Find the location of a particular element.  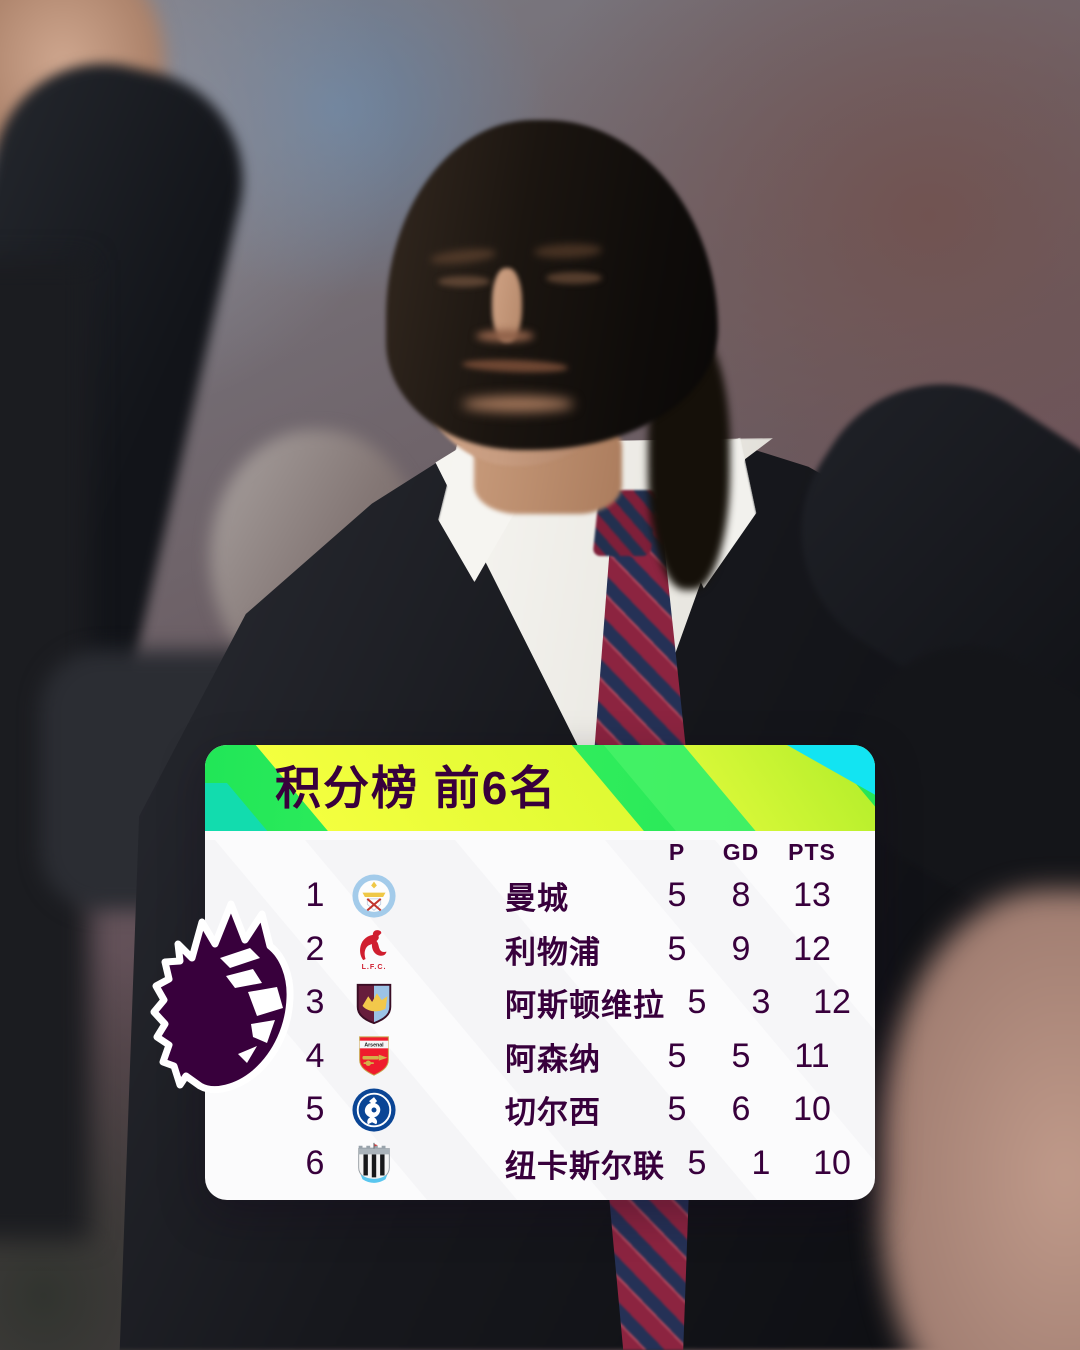

team-name: 阿斯顿维拉 is located at coordinates (585, 1006).